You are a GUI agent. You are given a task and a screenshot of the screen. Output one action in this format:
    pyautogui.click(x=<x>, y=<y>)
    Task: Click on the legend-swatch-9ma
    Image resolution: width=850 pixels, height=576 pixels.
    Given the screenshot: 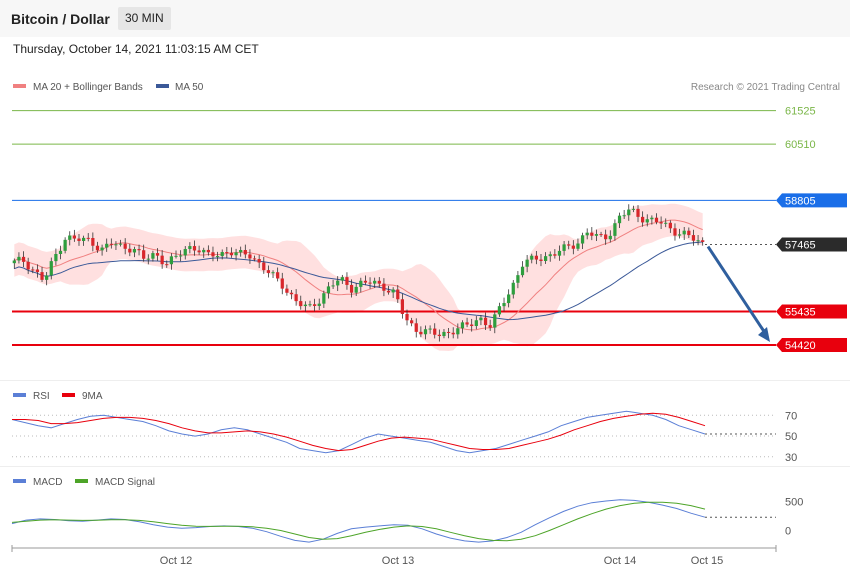 What is the action you would take?
    pyautogui.click(x=68, y=395)
    